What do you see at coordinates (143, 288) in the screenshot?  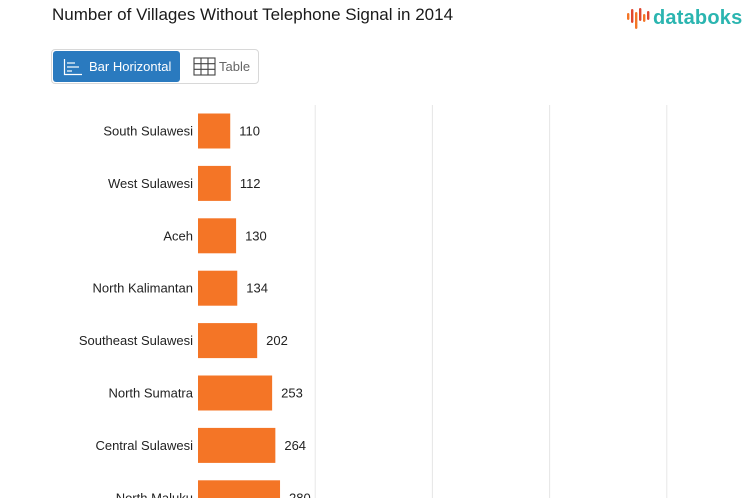 I see `category-label: North Kalimantan` at bounding box center [143, 288].